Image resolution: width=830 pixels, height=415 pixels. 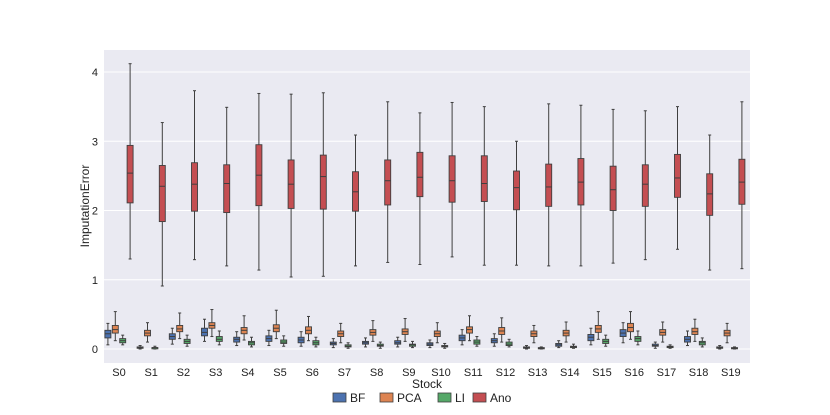 I want to click on box-li-s14, so click(x=573, y=346).